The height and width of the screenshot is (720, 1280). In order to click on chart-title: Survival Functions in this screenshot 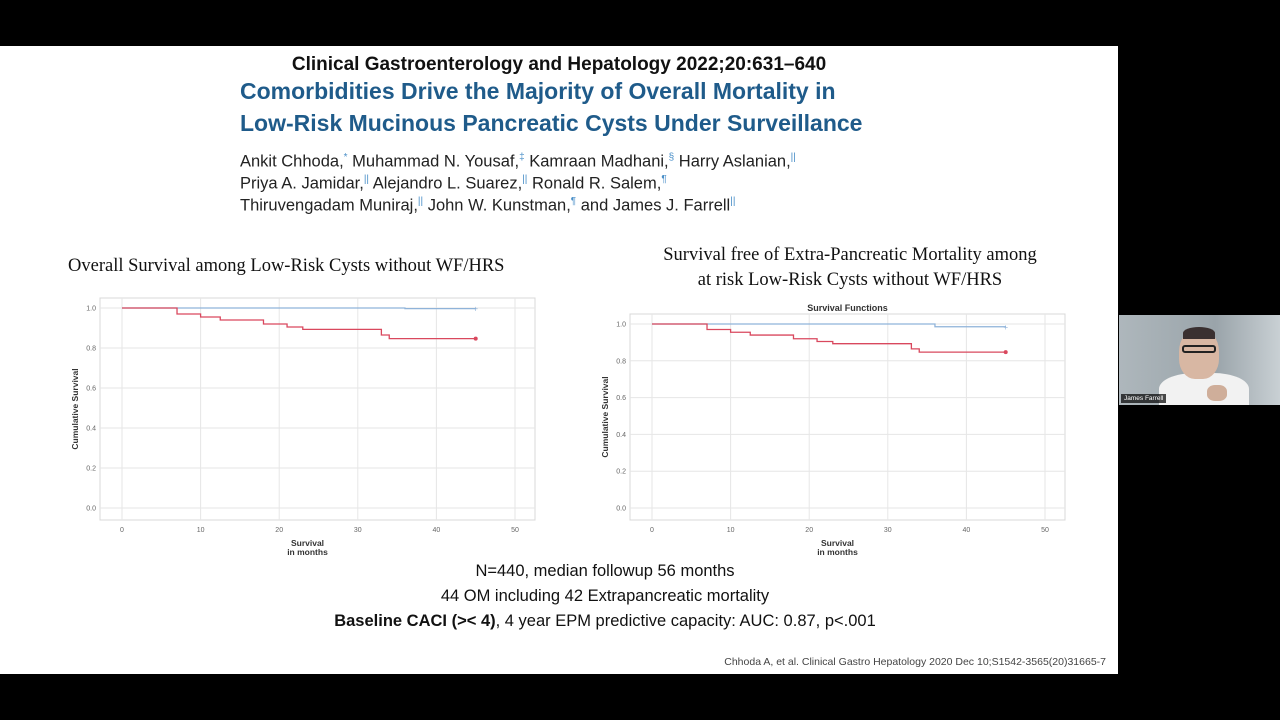, I will do `click(847, 308)`.